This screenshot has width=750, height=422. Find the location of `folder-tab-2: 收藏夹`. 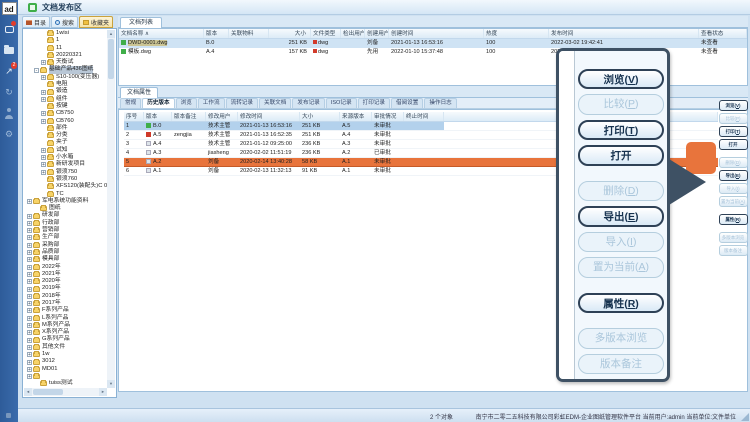

folder-tab-2: 收藏夹 is located at coordinates (96, 22).